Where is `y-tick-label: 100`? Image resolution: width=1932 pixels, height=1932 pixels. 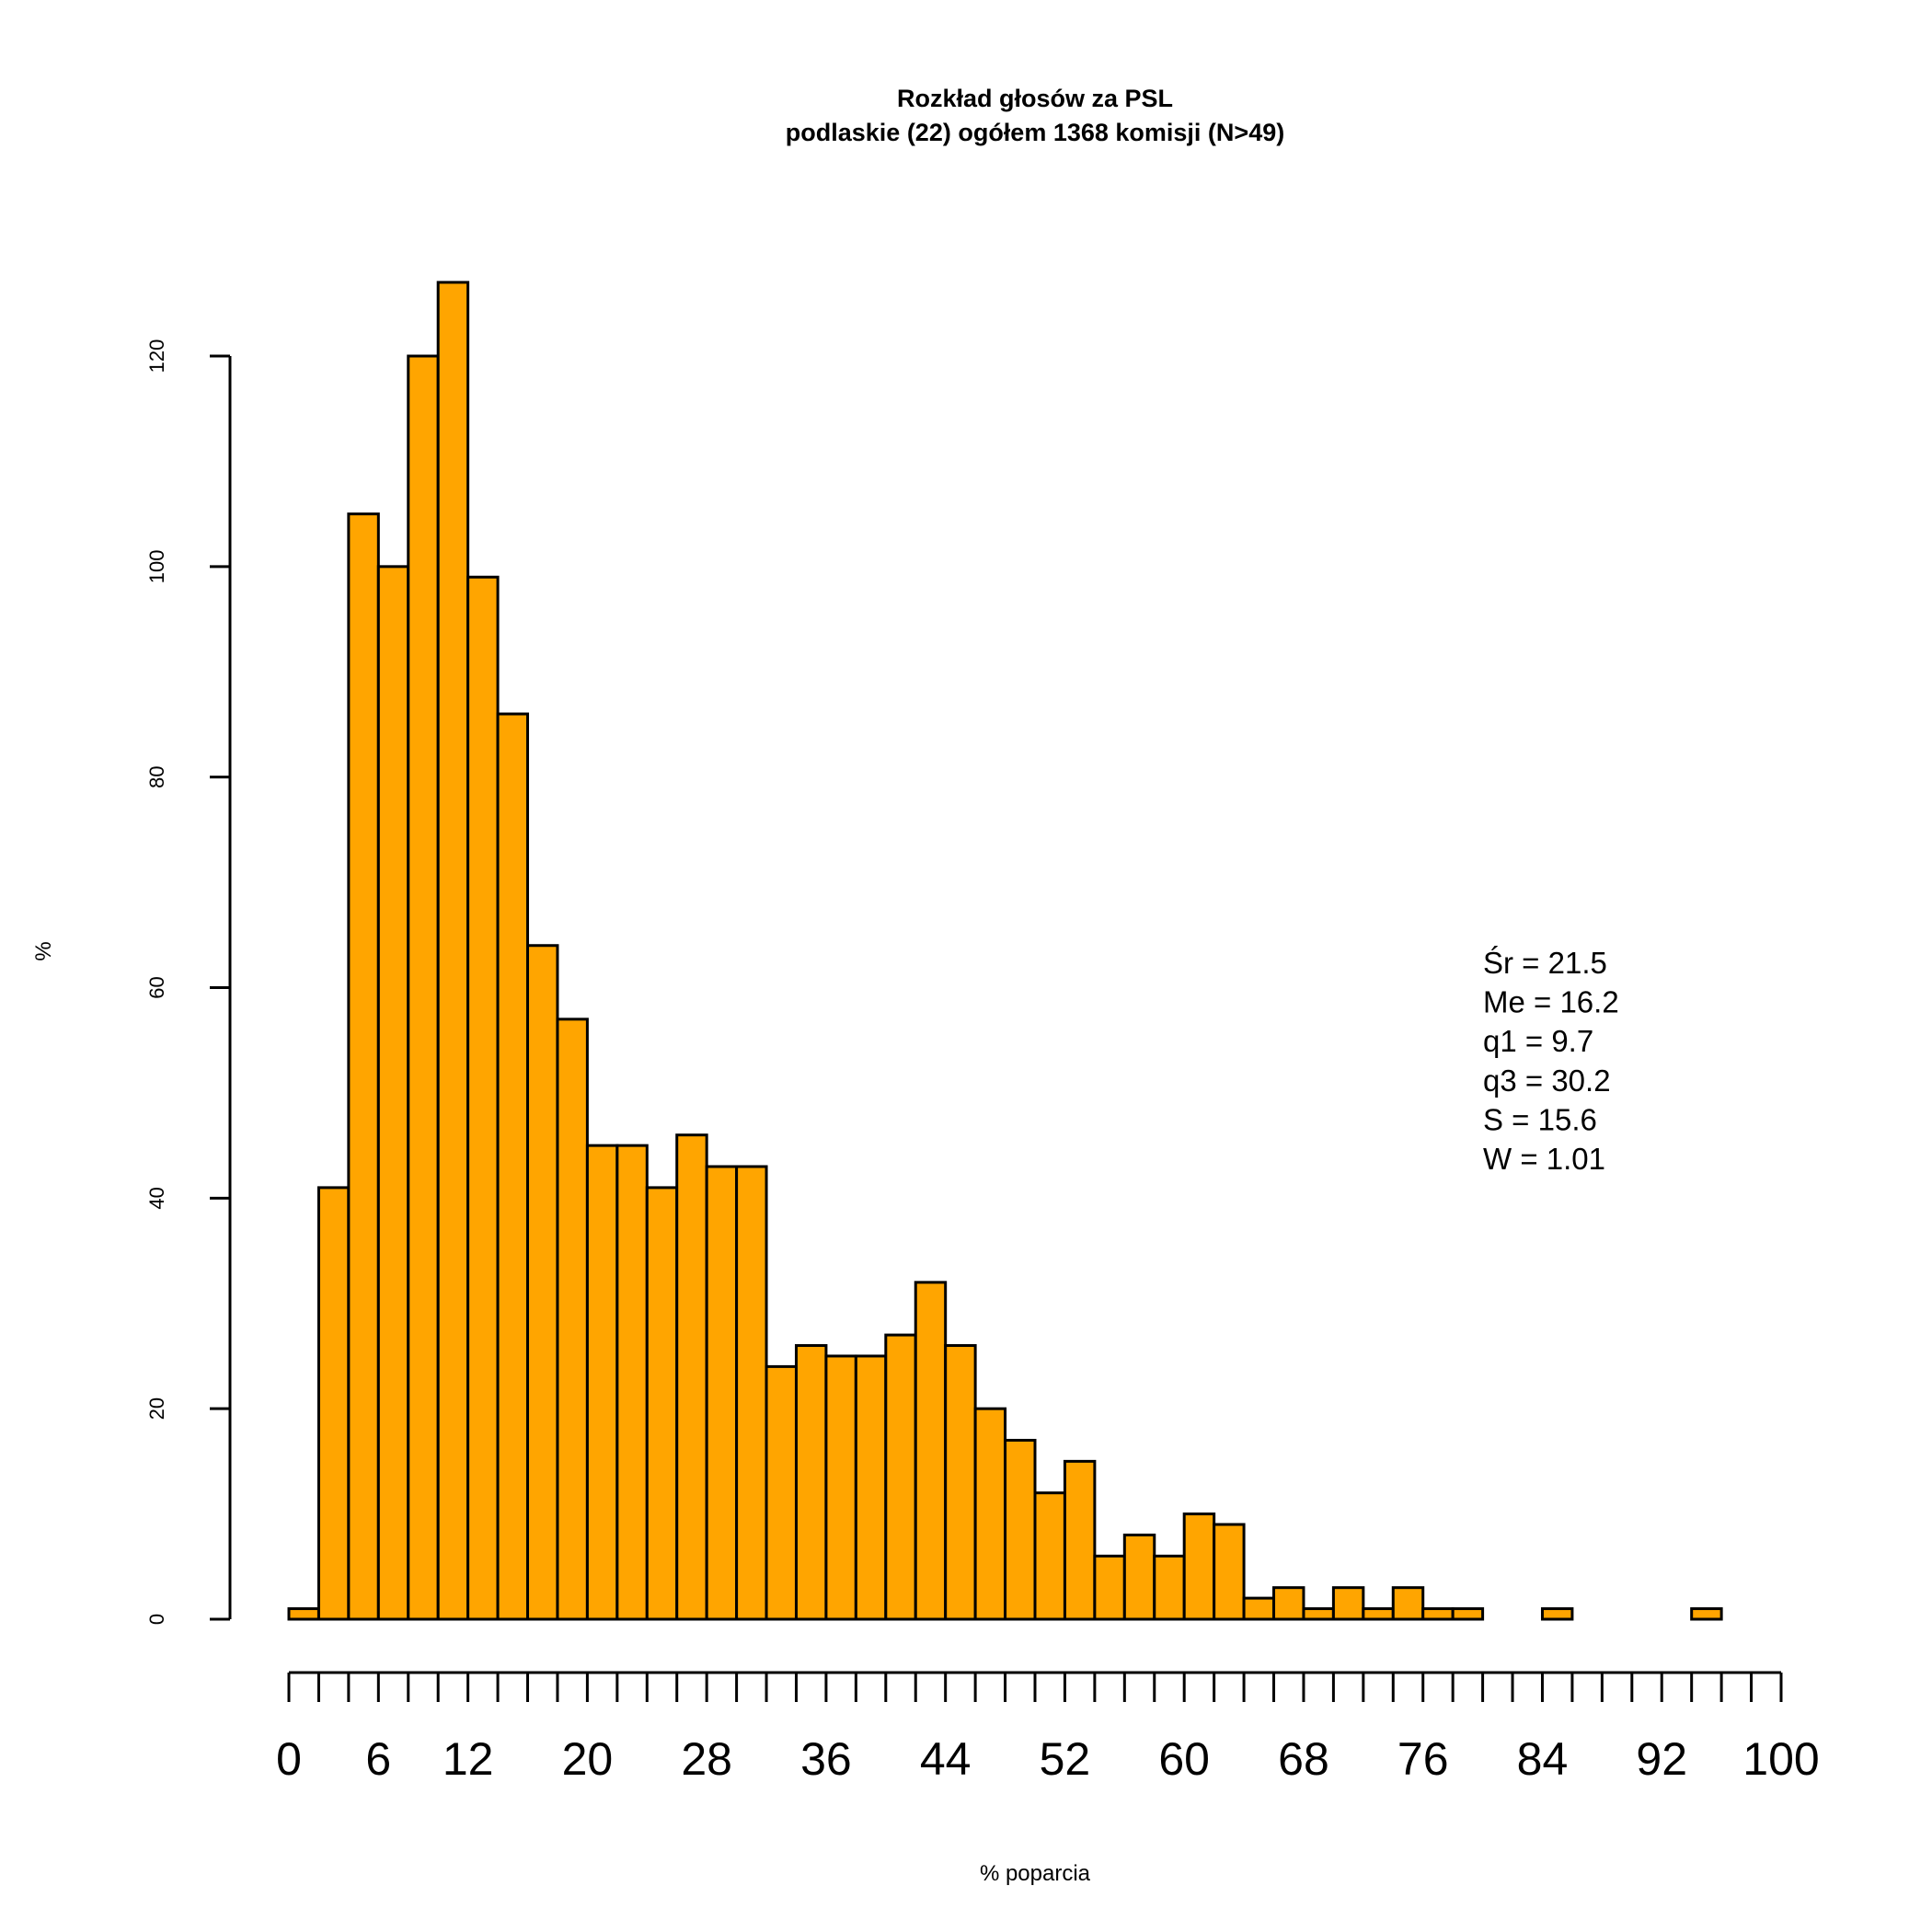 y-tick-label: 100 is located at coordinates (156, 566).